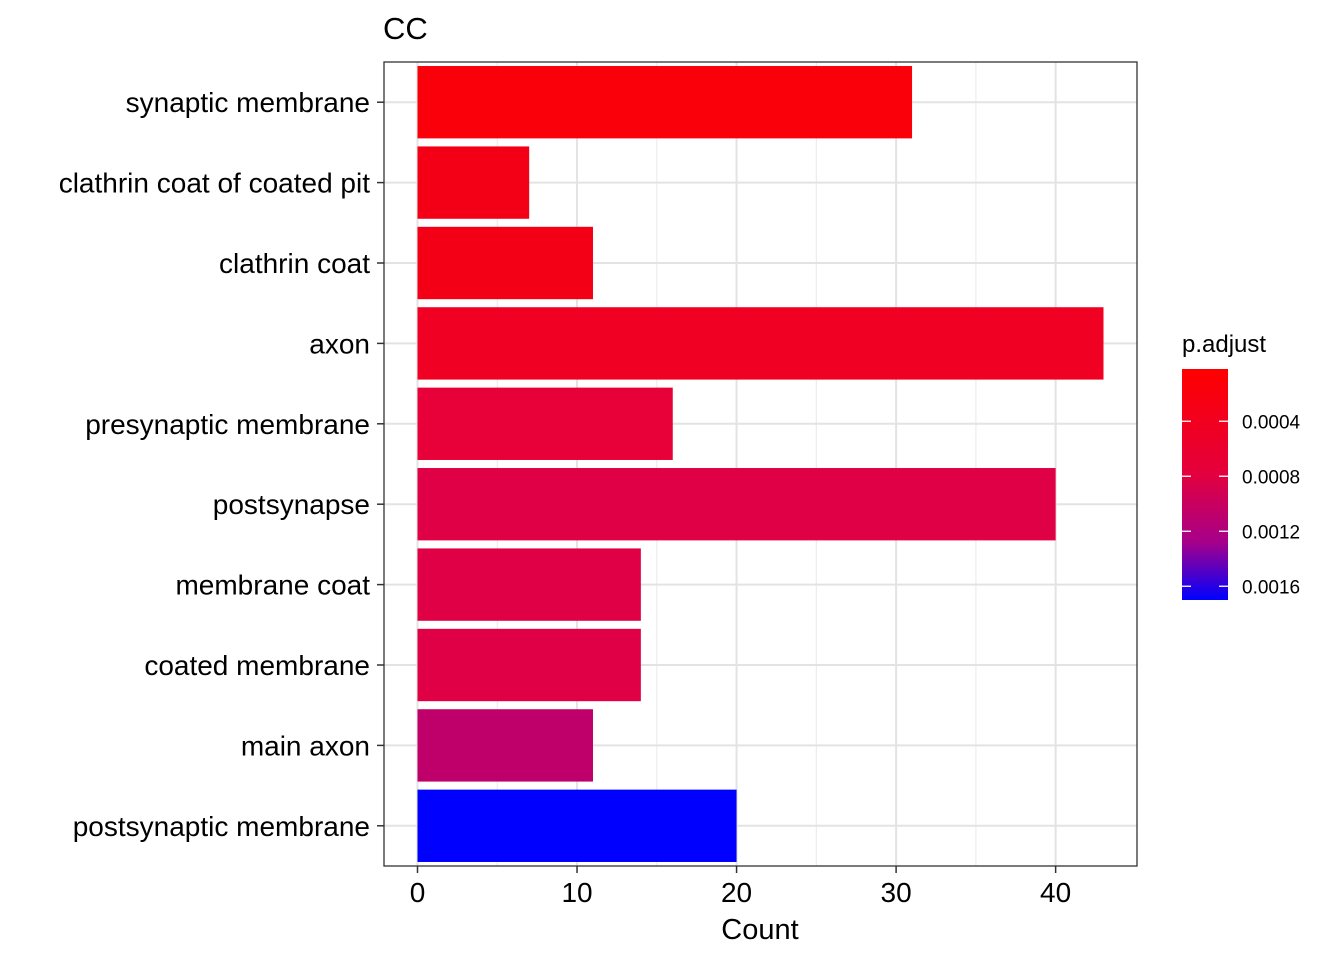 Image resolution: width=1344 pixels, height=960 pixels. I want to click on y-tick-label: axon, so click(339, 343).